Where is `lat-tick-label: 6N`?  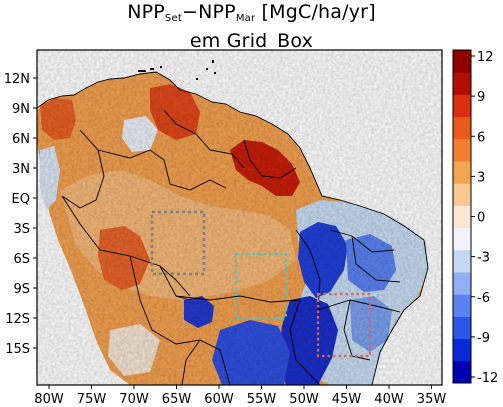 lat-tick-label: 6N is located at coordinates (21, 139).